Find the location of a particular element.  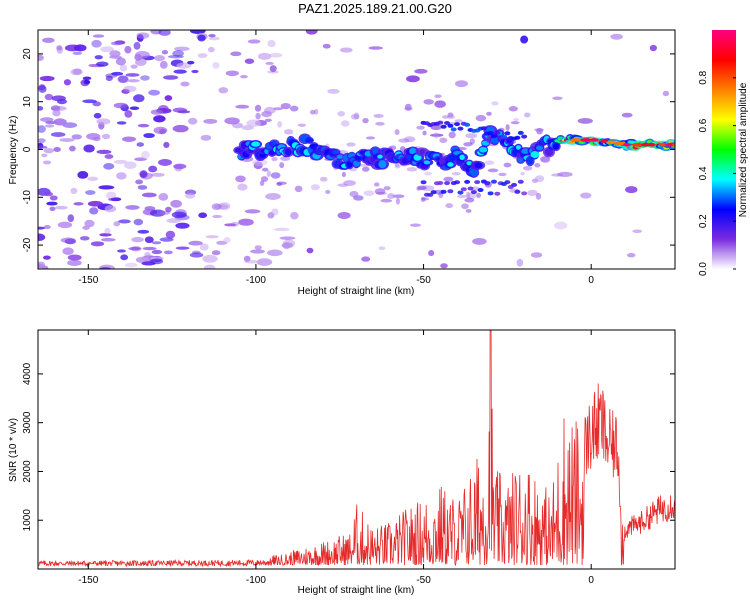

spectrogram-x-tick-label: -150 is located at coordinates (88, 280).